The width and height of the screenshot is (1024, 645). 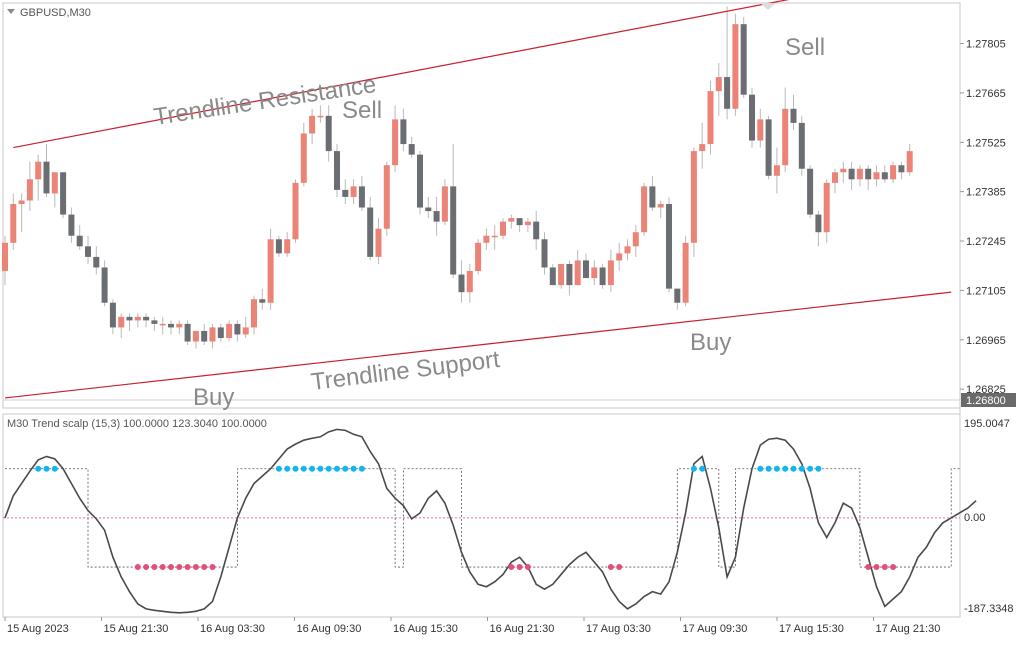 What do you see at coordinates (768, 6) in the screenshot?
I see `shift-marker-icon` at bounding box center [768, 6].